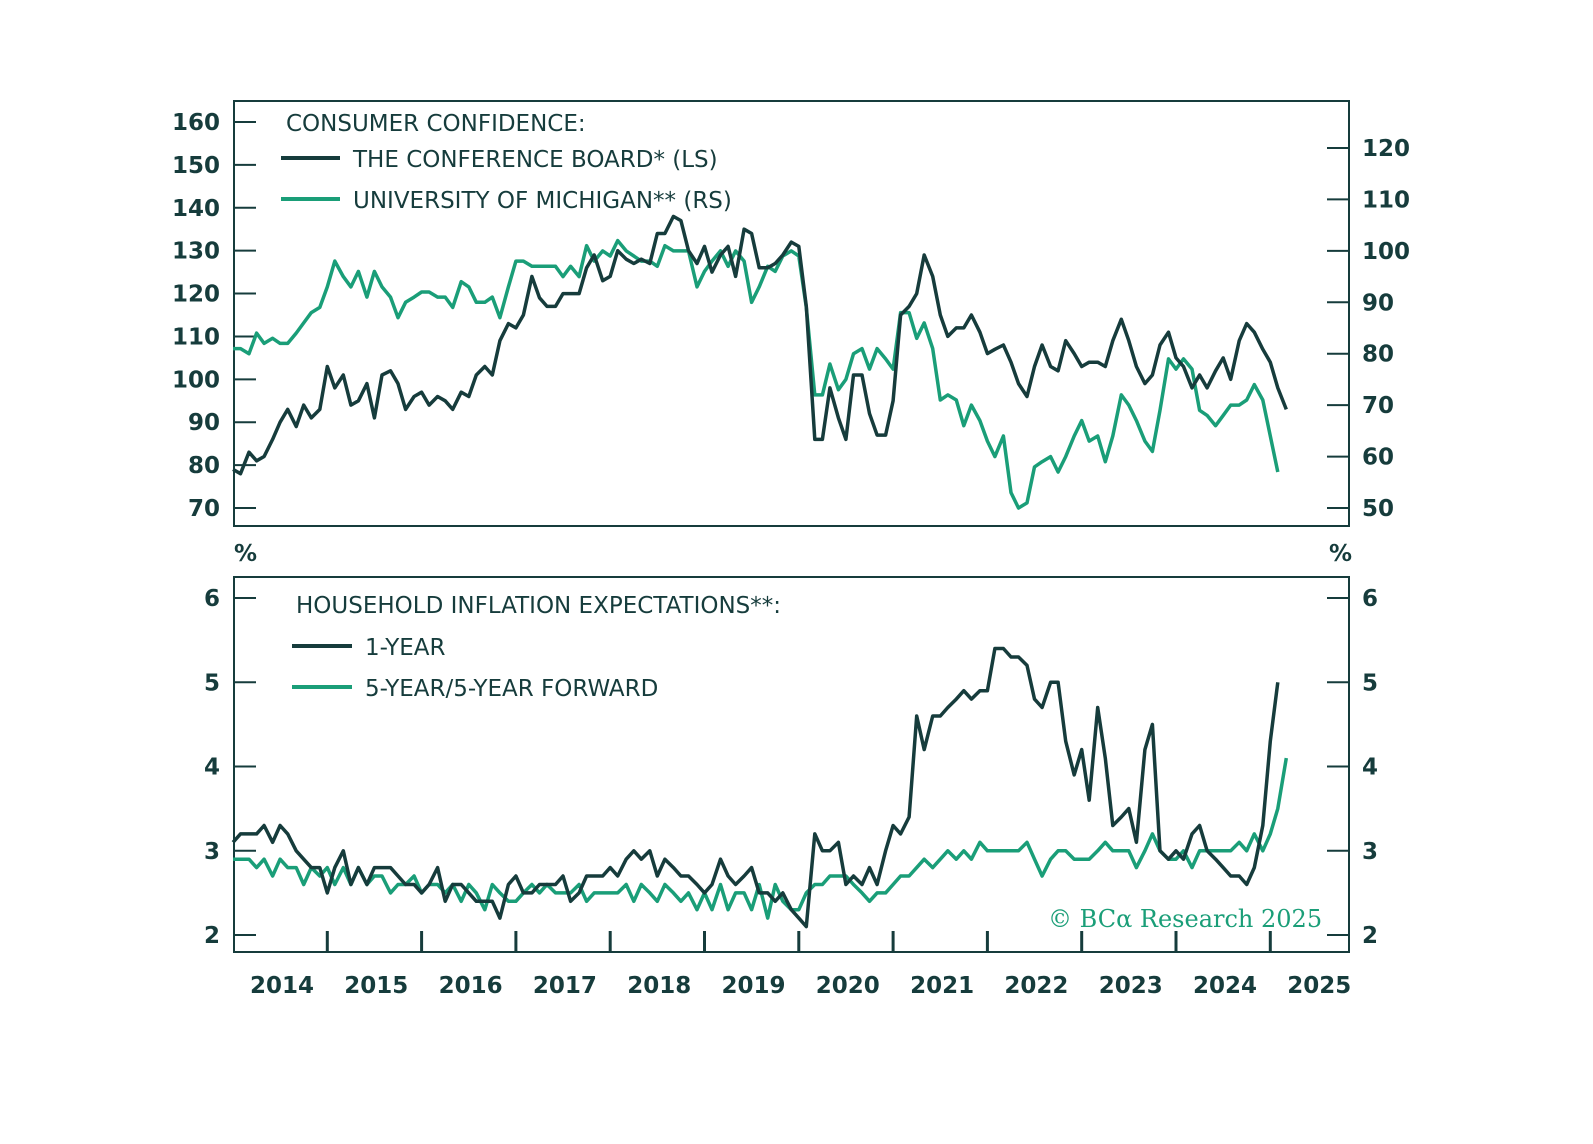 This screenshot has width=1593, height=1144. Describe the element at coordinates (196, 209) in the screenshot. I see `y-tick-label-left: 140` at that location.